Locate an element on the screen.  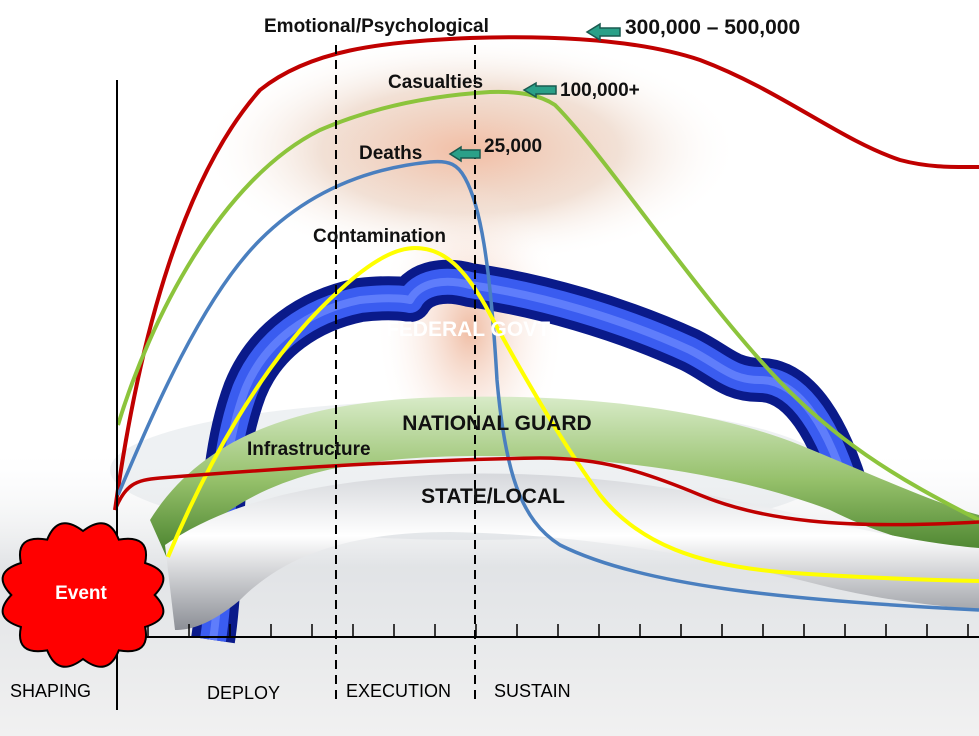
deaths-label: Deaths is located at coordinates (390, 153).